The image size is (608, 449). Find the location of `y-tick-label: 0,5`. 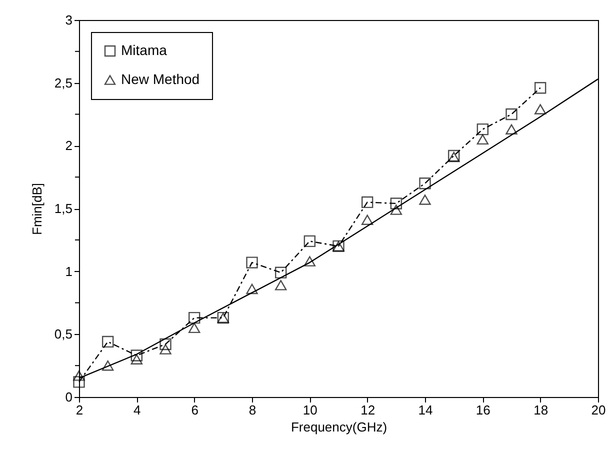

y-tick-label: 0,5 is located at coordinates (63, 334).